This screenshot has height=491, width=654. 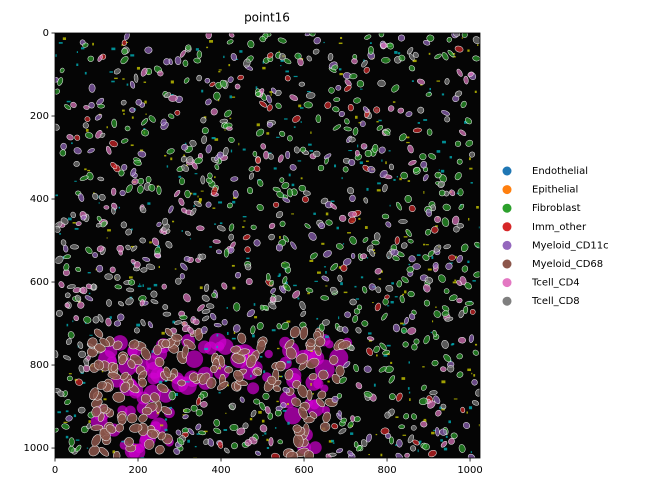 I want to click on x-tick-label: 0, so click(x=55, y=470).